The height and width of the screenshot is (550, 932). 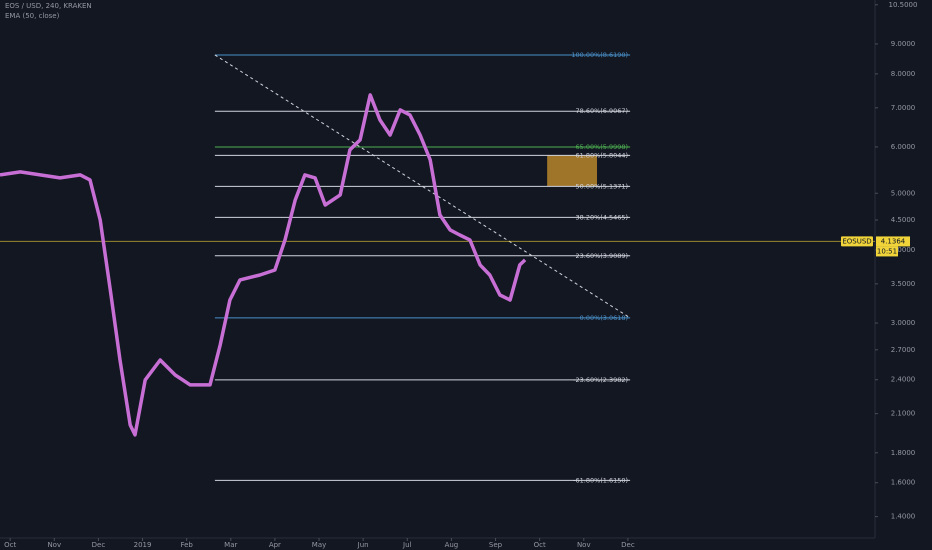 I want to click on x-tick-label: Apr, so click(x=275, y=545).